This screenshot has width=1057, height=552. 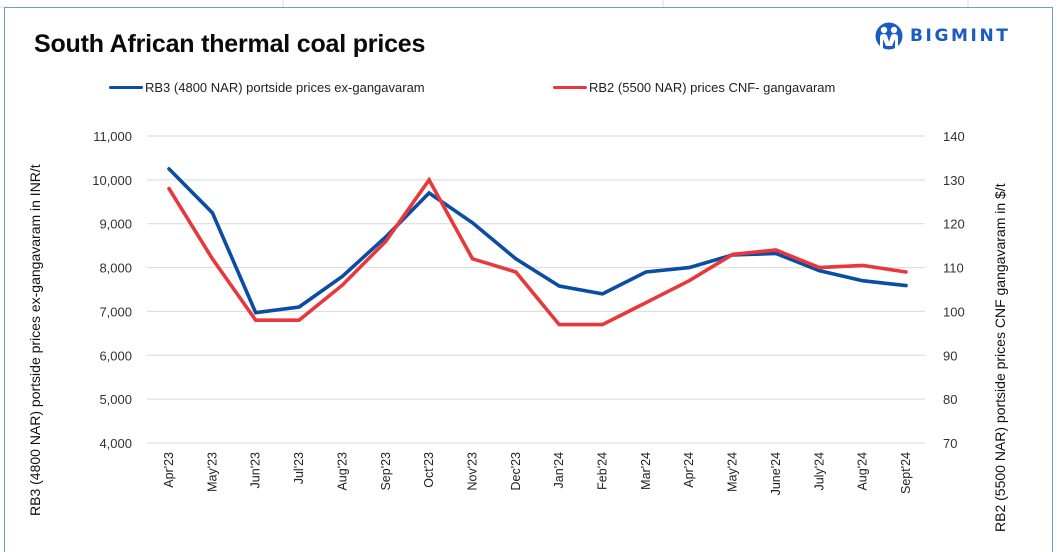 What do you see at coordinates (299, 468) in the screenshot?
I see `x-tick-label: Jul'23` at bounding box center [299, 468].